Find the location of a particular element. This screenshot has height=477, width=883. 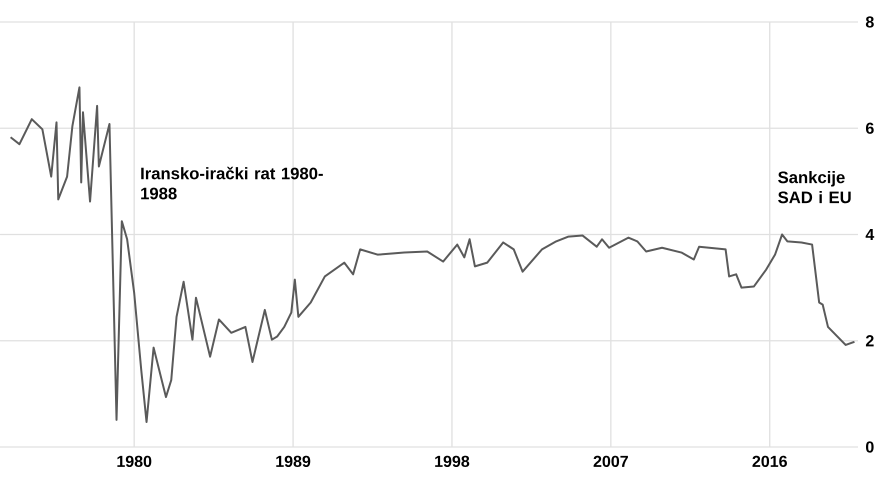

y-tick-label: 2 is located at coordinates (870, 340).